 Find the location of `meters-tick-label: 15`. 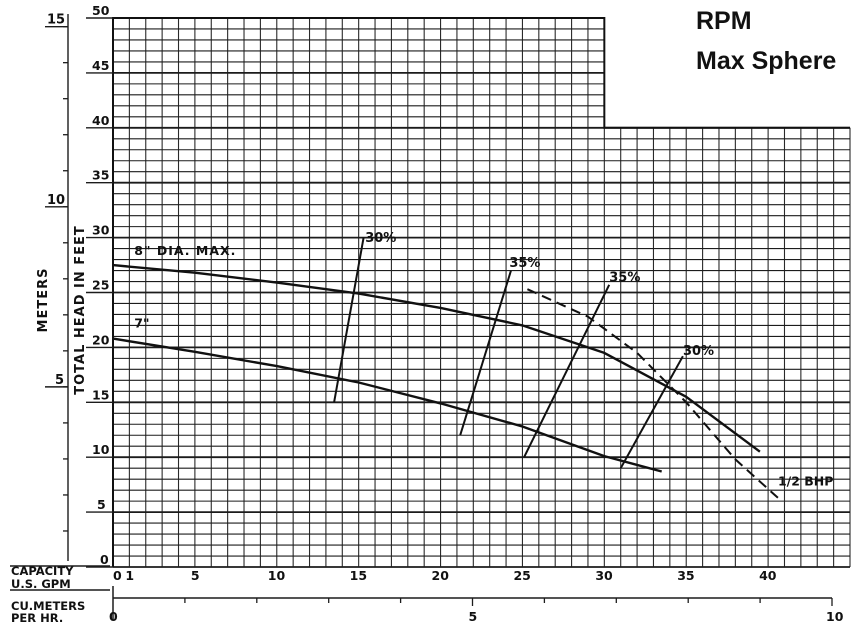

meters-tick-label: 15 is located at coordinates (56, 20).